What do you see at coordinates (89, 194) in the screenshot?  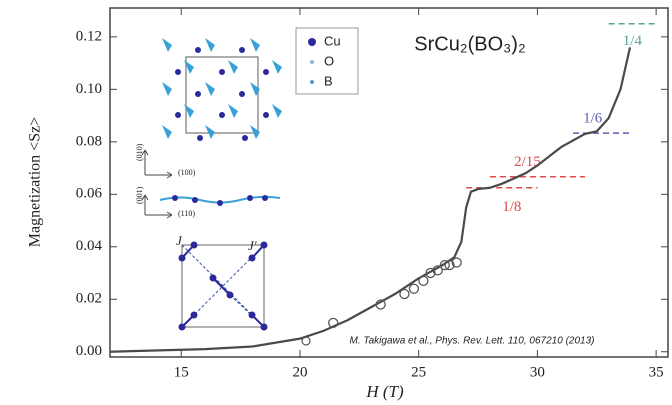 I see `y-tick-label: 0.06` at bounding box center [89, 194].